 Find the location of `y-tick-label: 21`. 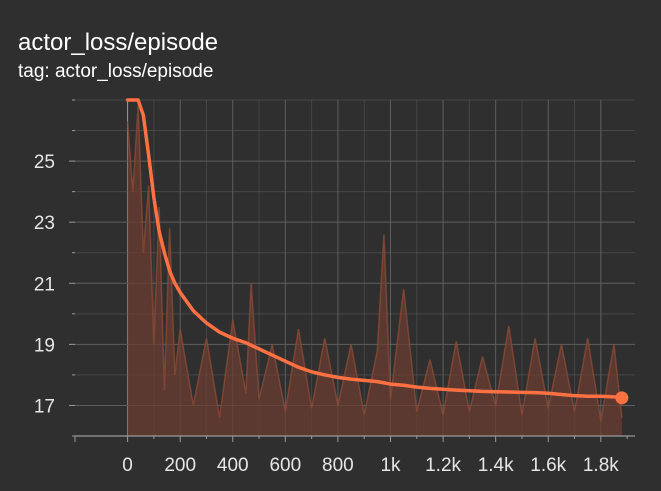

y-tick-label: 21 is located at coordinates (44, 284).